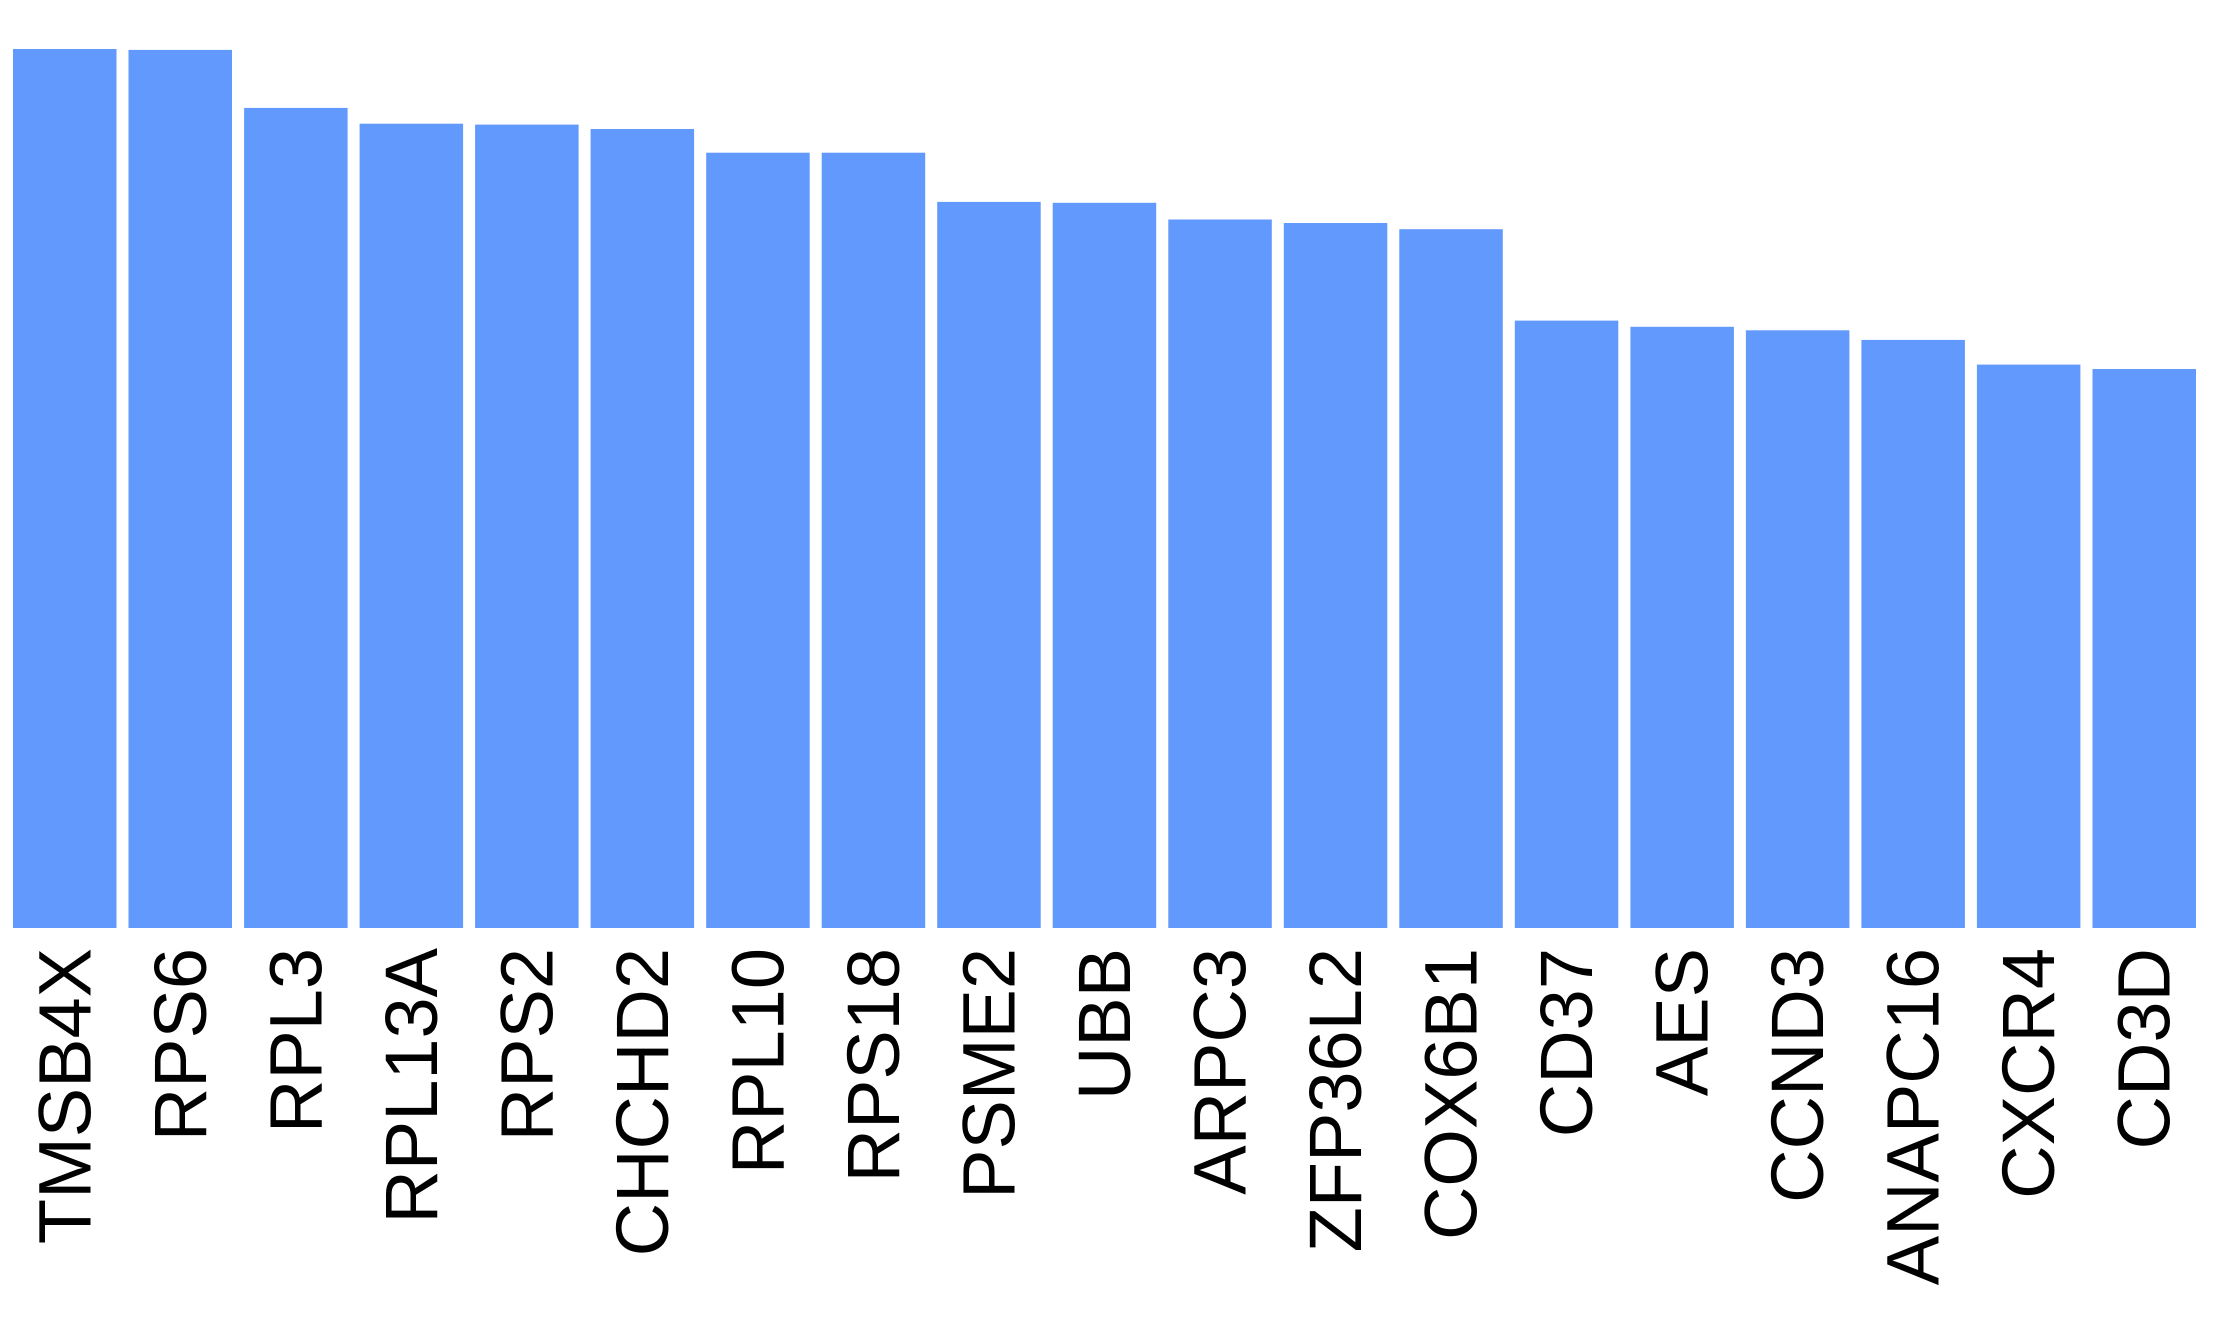 The image size is (2220, 1330). I want to click on bar-aes, so click(1682, 627).